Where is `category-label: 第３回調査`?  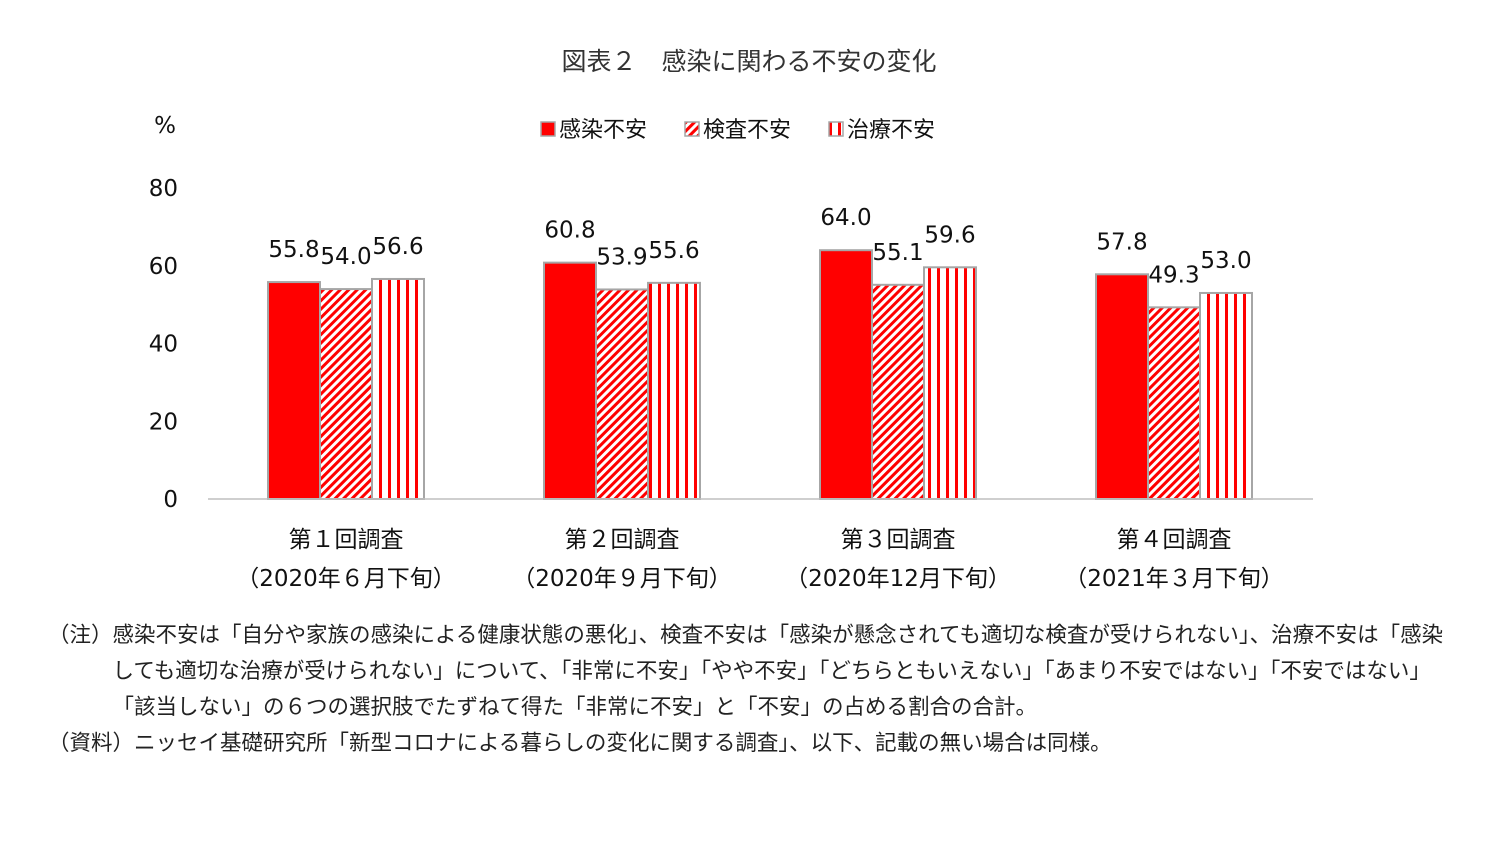 category-label: 第３回調査 is located at coordinates (898, 540).